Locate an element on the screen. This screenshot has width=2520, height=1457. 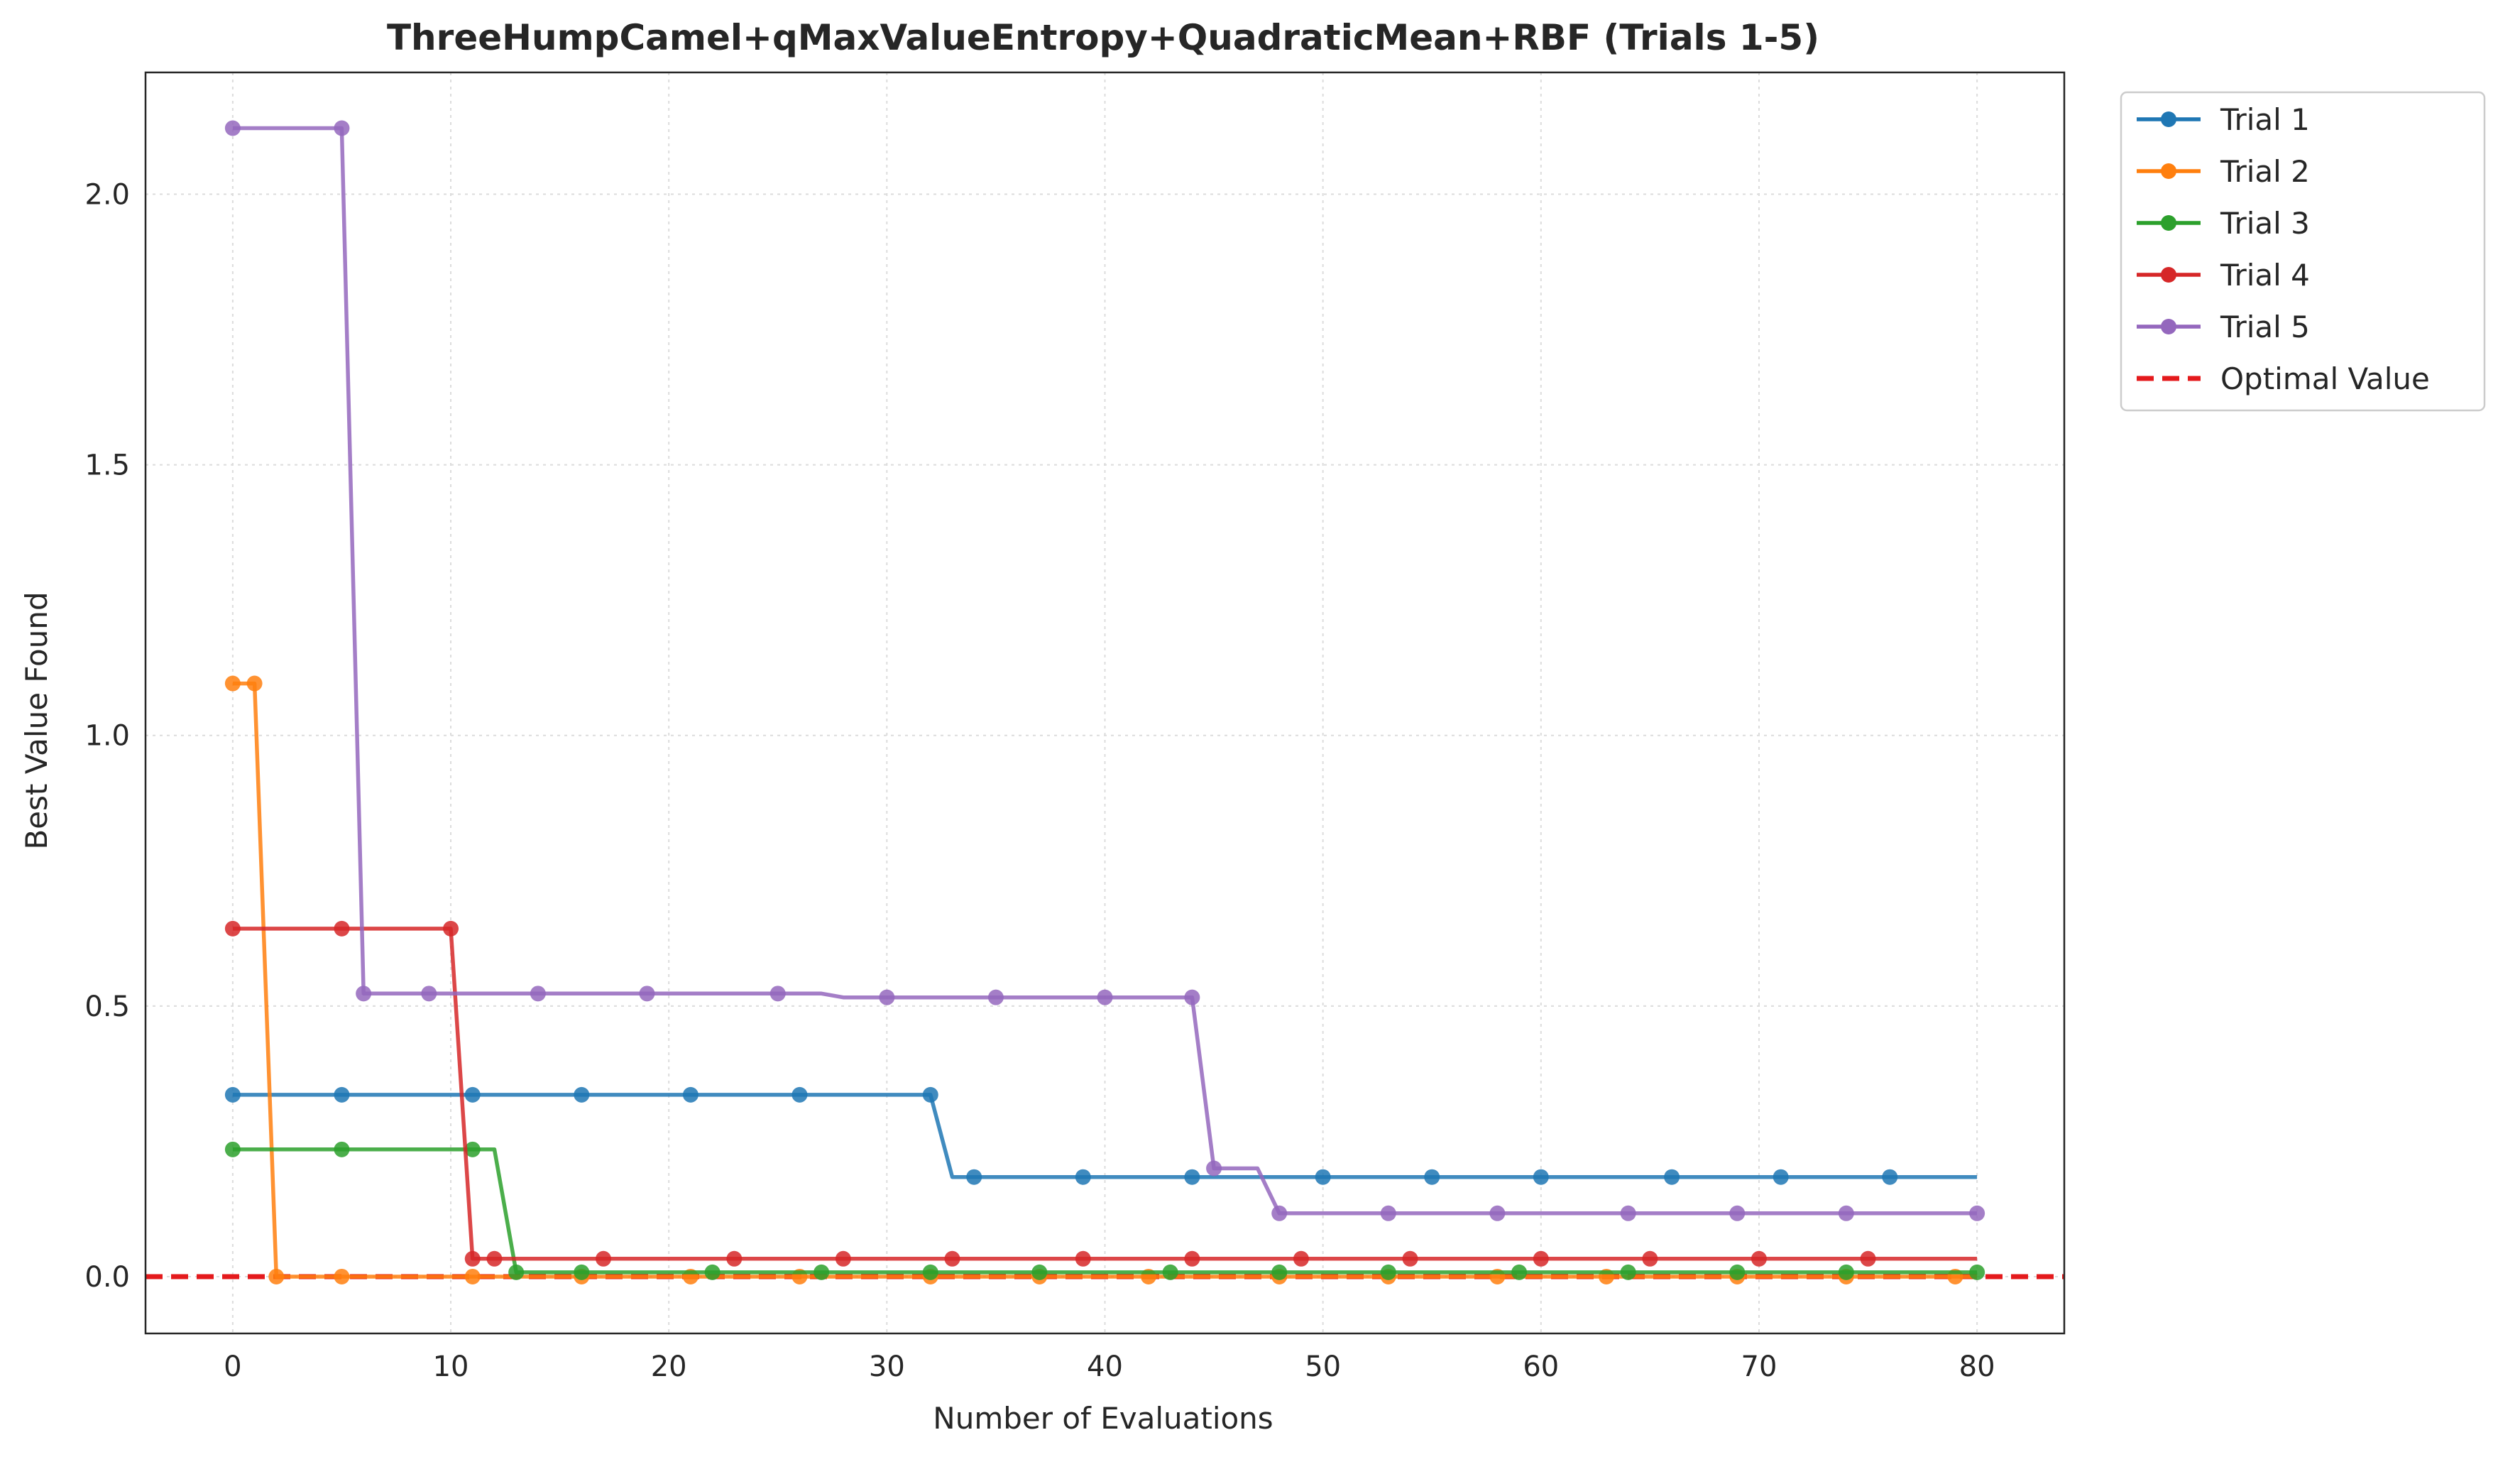
y-tick-label: 1.0 is located at coordinates (107, 736).